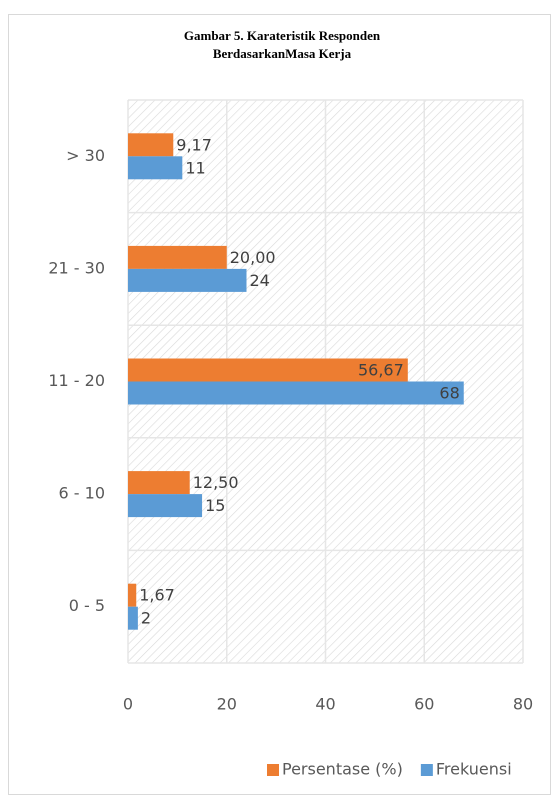 The image size is (559, 801). I want to click on y-tick-label: > 30, so click(85, 155).